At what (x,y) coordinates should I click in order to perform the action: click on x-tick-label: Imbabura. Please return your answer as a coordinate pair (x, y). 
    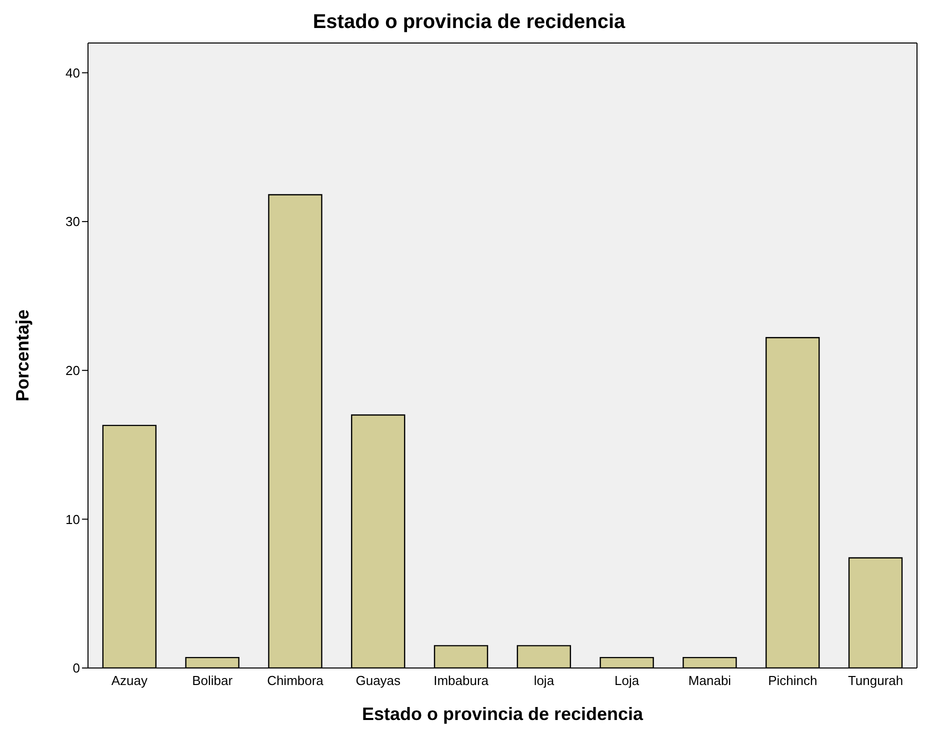
    Looking at the image, I should click on (462, 680).